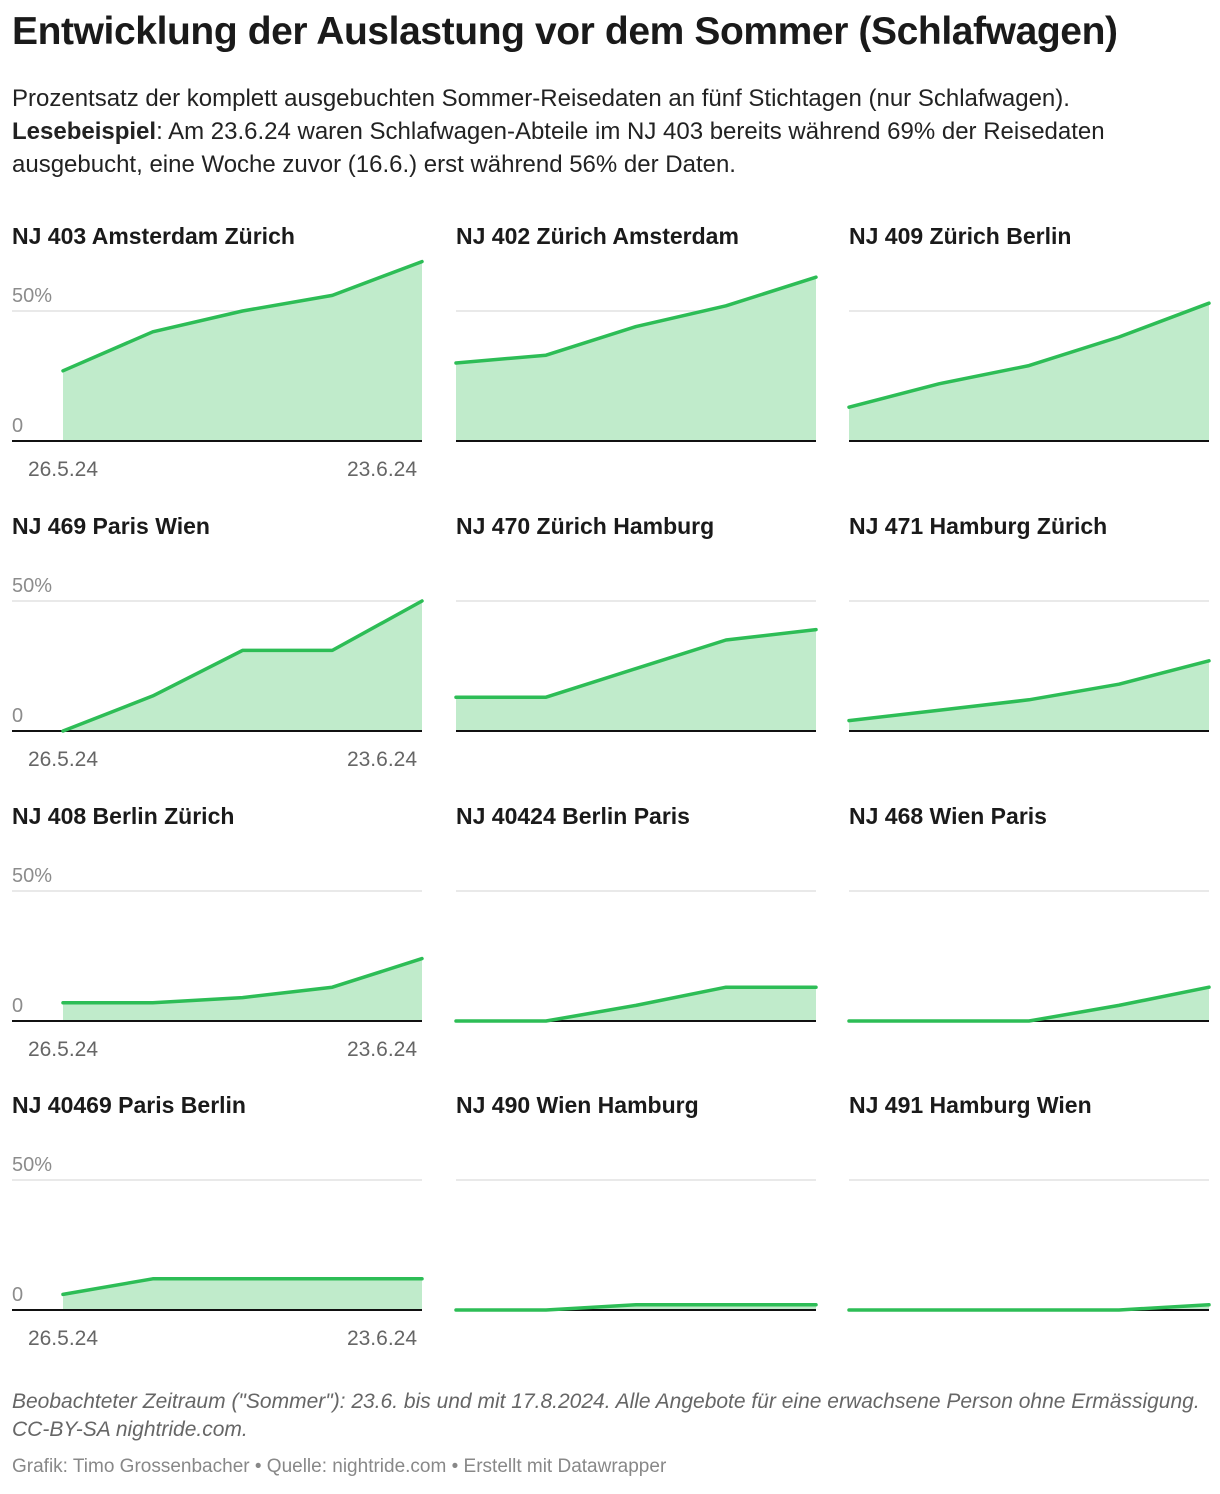 Image resolution: width=1220 pixels, height=1494 pixels. Describe the element at coordinates (84, 131) in the screenshot. I see `subtitle-bold-label: Lesebeispiel` at that location.